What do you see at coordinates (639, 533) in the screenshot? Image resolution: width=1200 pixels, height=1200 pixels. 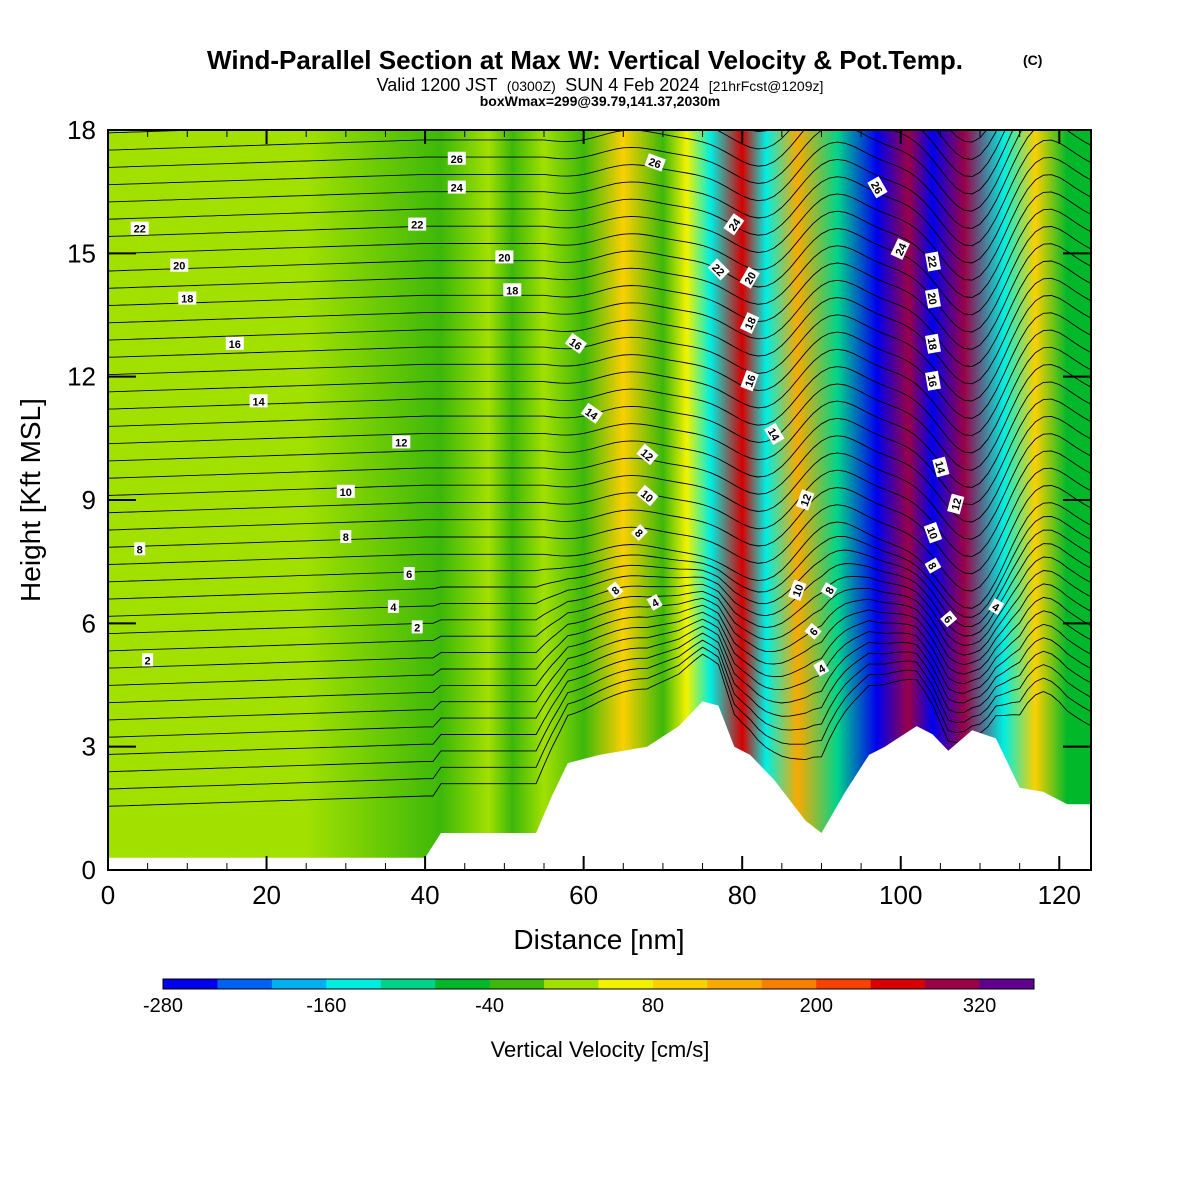 I see `contour-label-23: 8` at bounding box center [639, 533].